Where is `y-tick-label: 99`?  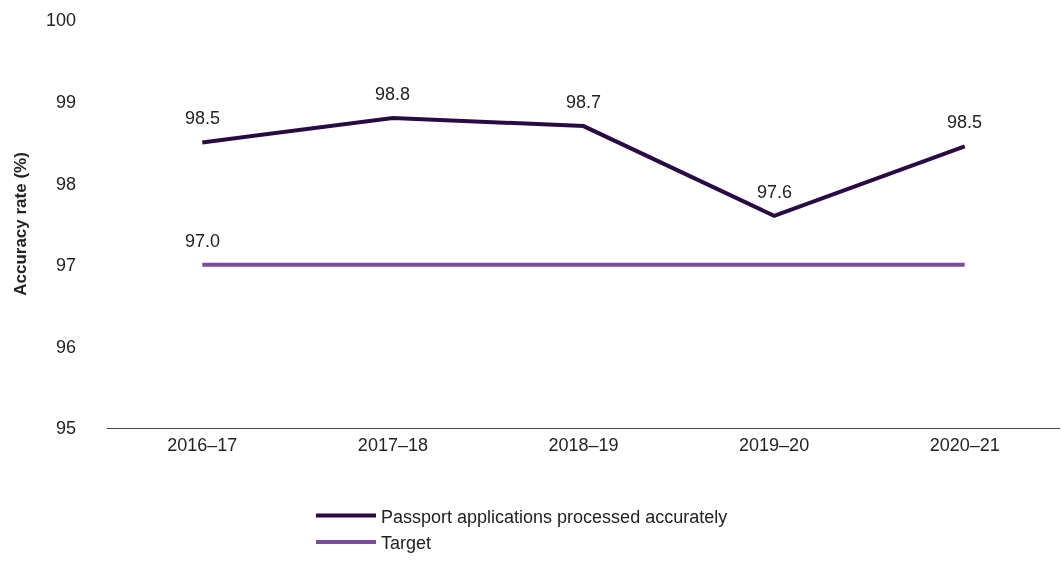
y-tick-label: 99 is located at coordinates (65, 101).